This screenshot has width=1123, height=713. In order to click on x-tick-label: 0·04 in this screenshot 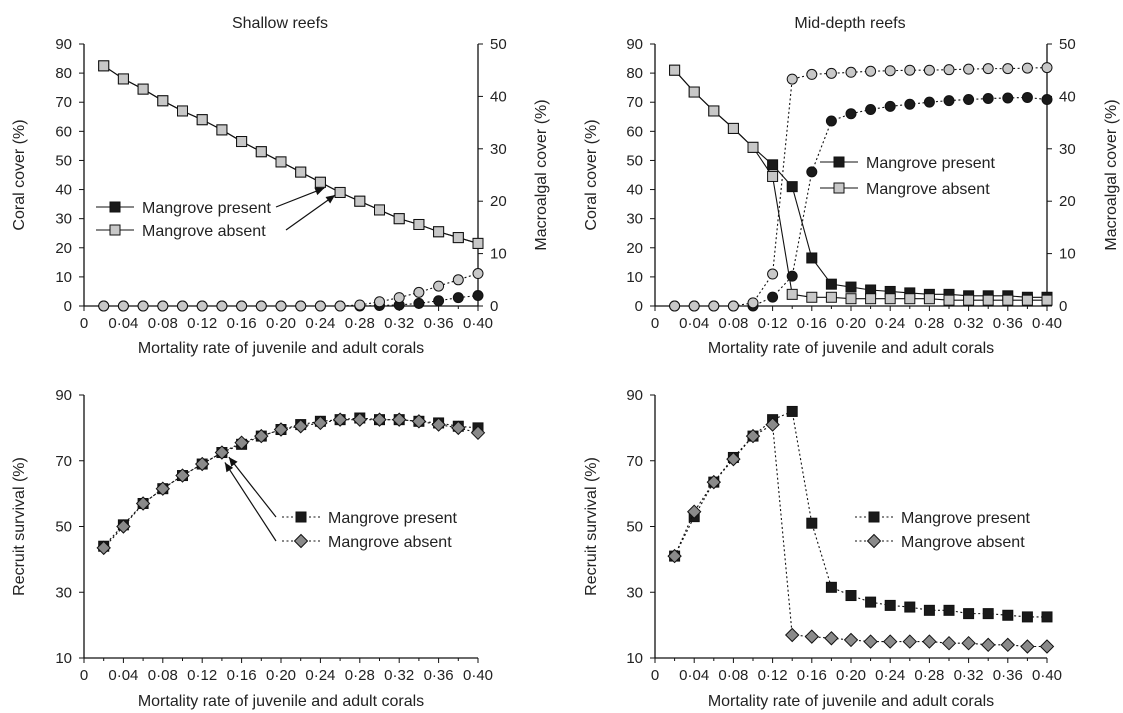, I will do `click(694, 675)`.